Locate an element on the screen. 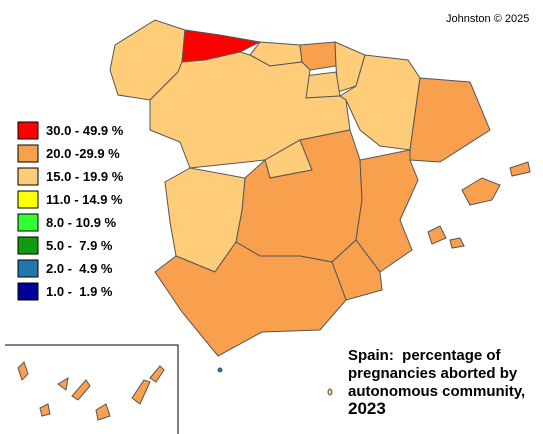 The width and height of the screenshot is (543, 434). legend-label: 5.0 - 7.9 % is located at coordinates (79, 245).